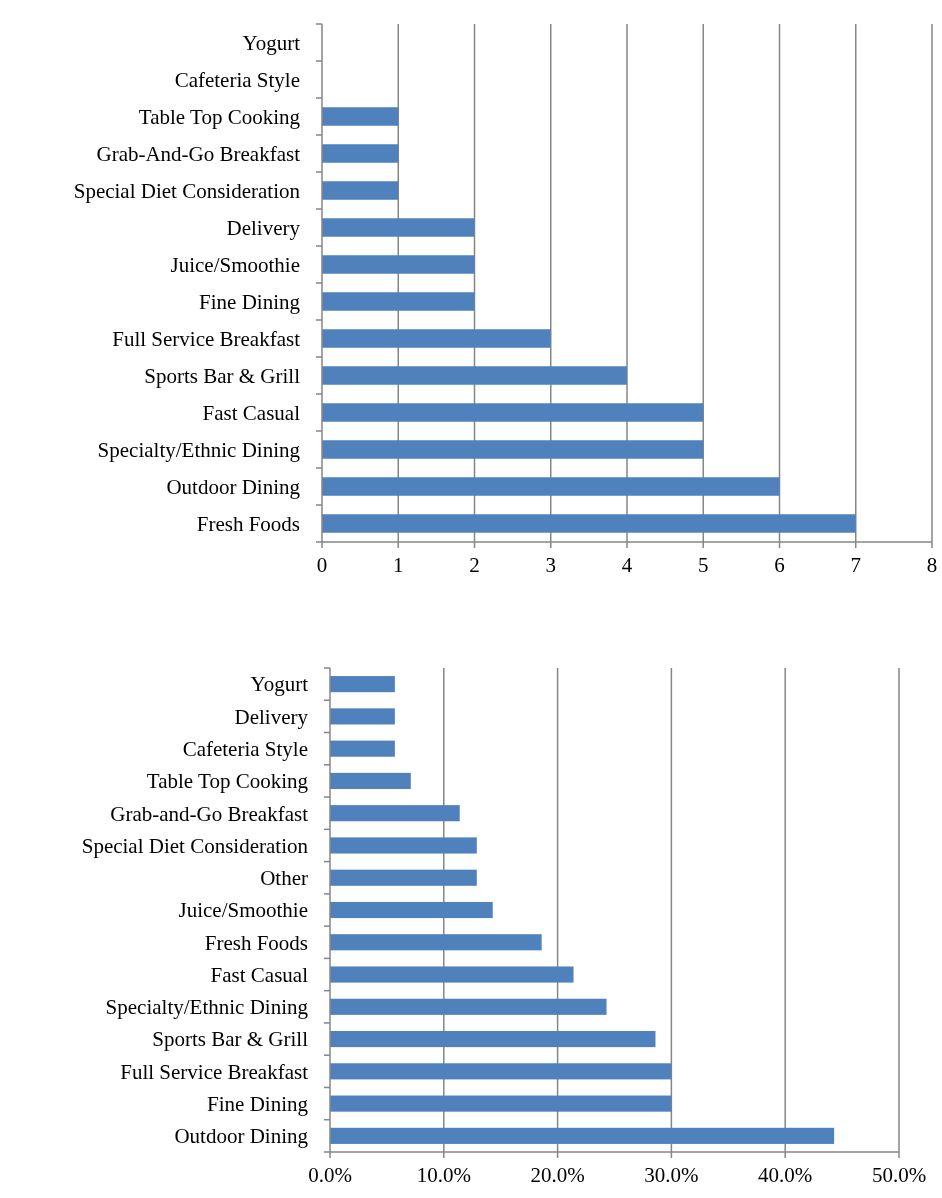 Image resolution: width=942 pixels, height=1198 pixels. I want to click on x-tick-label: 4, so click(627, 565).